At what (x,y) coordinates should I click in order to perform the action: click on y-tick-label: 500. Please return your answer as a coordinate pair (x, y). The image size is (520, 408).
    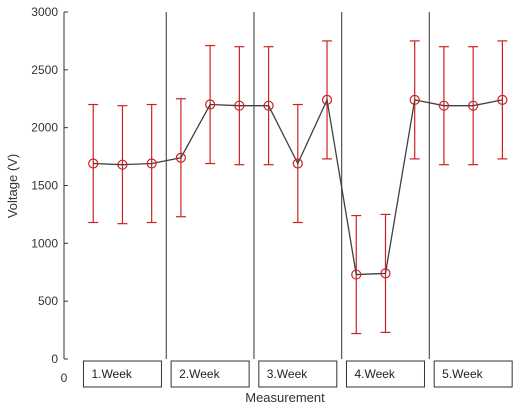
    Looking at the image, I should click on (48, 301).